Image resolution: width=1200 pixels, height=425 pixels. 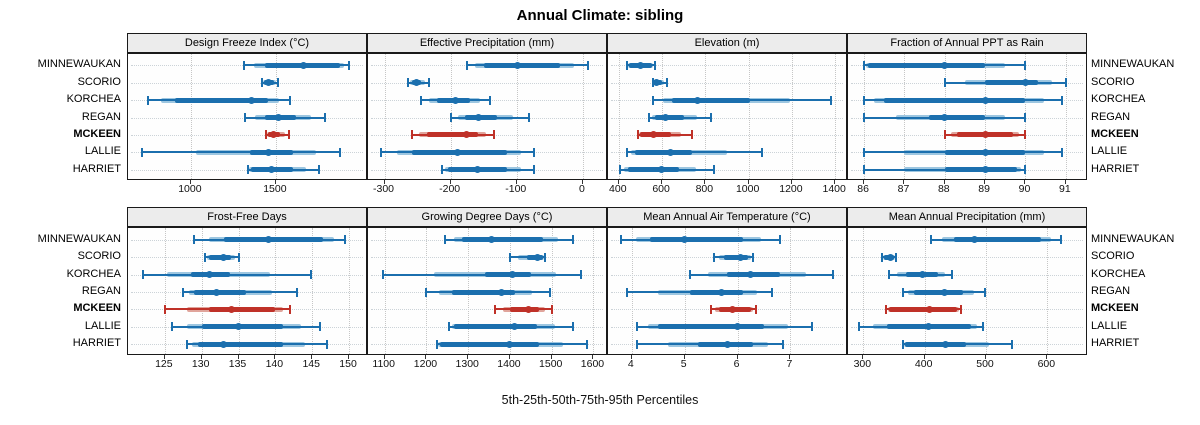 I want to click on station-label-left: REGAN, so click(x=101, y=116).